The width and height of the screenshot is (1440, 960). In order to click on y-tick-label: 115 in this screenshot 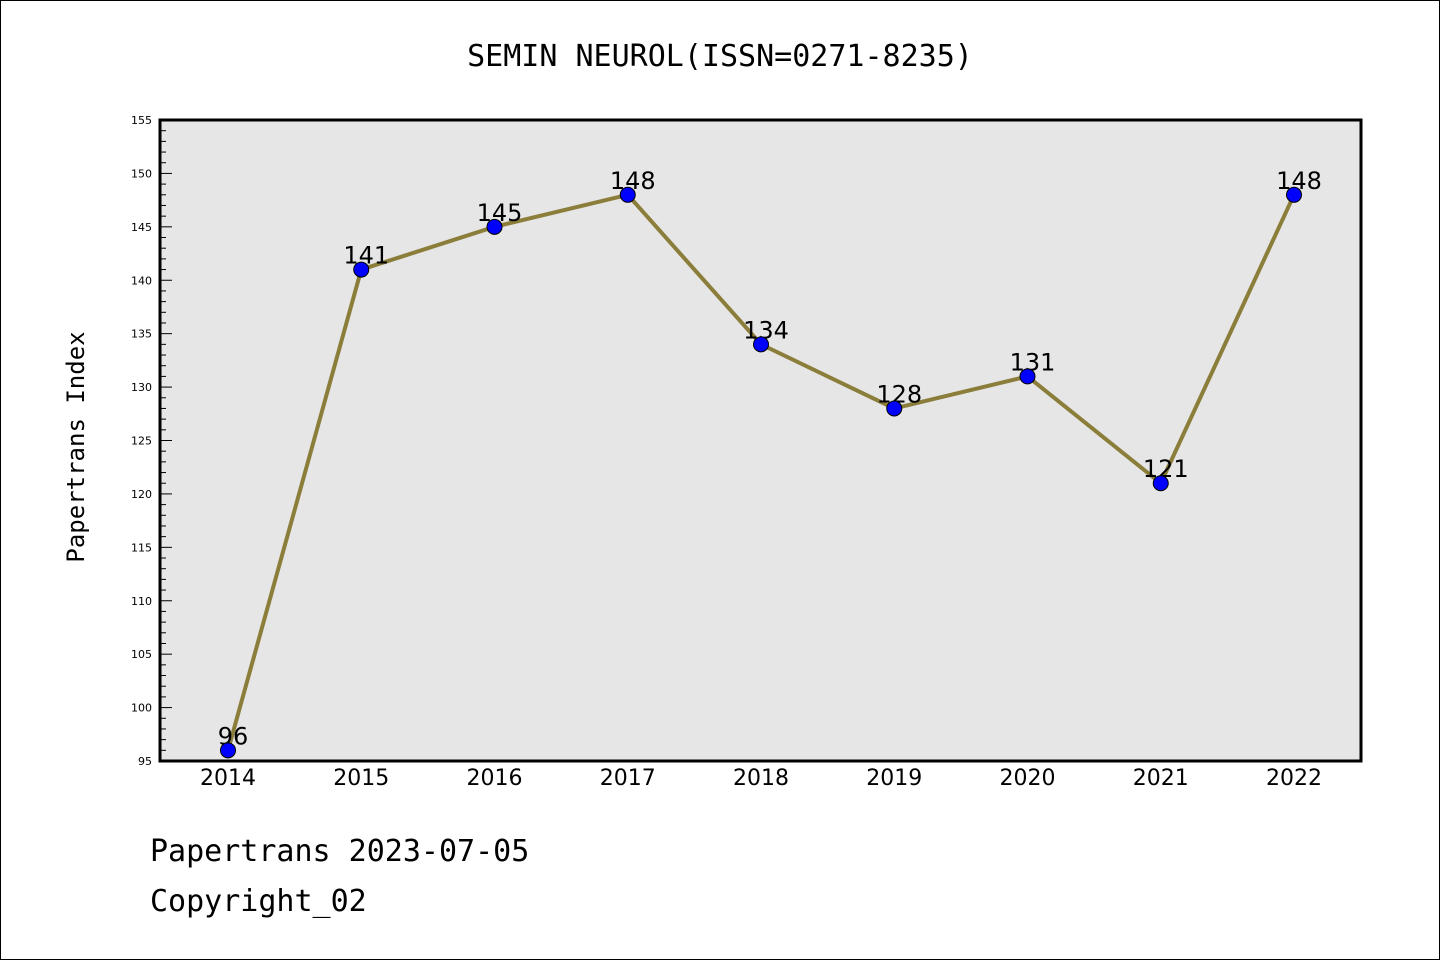, I will do `click(141, 547)`.